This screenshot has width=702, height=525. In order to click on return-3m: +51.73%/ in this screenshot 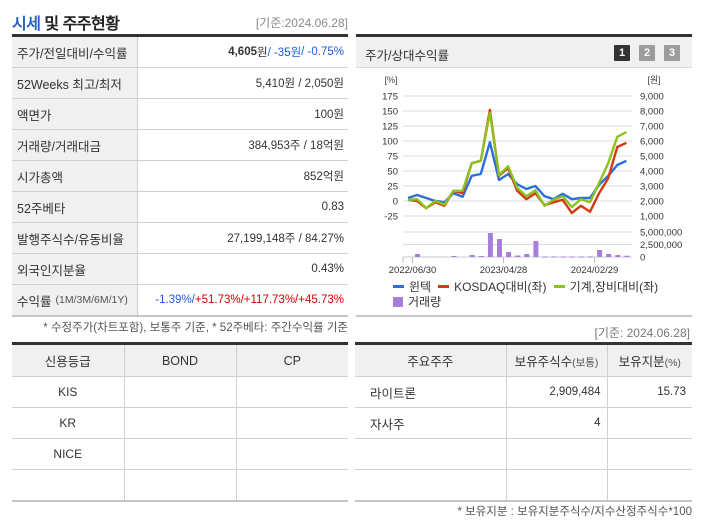, I will do `click(219, 300)`.